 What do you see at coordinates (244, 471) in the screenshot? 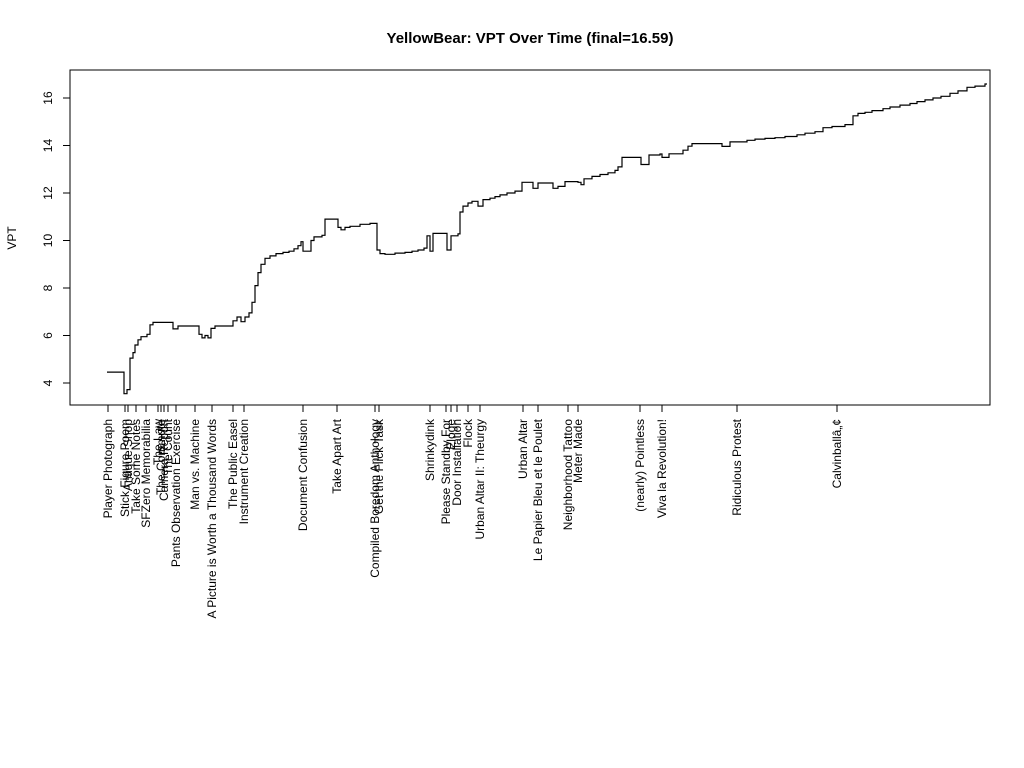
I see `x-tick-label: Instrument Creation` at bounding box center [244, 471].